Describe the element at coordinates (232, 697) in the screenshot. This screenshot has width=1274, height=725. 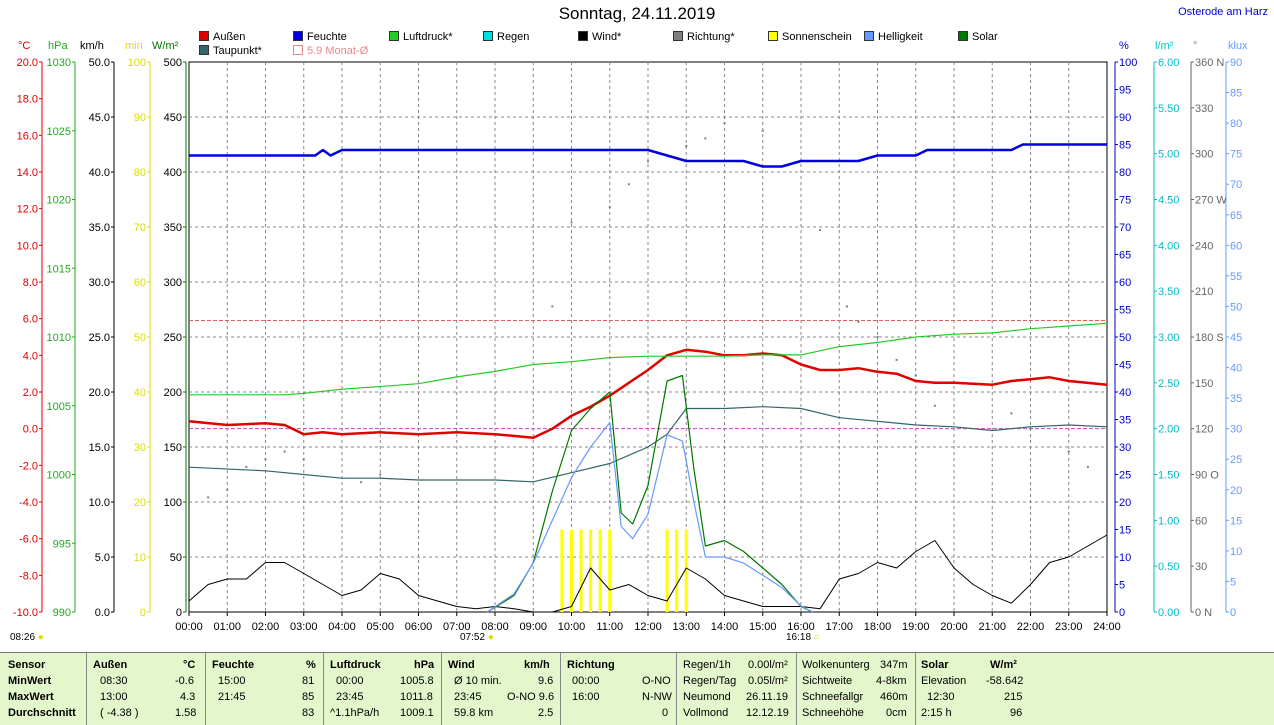
I see `footer-feuchte-max-time: 21:45` at that location.